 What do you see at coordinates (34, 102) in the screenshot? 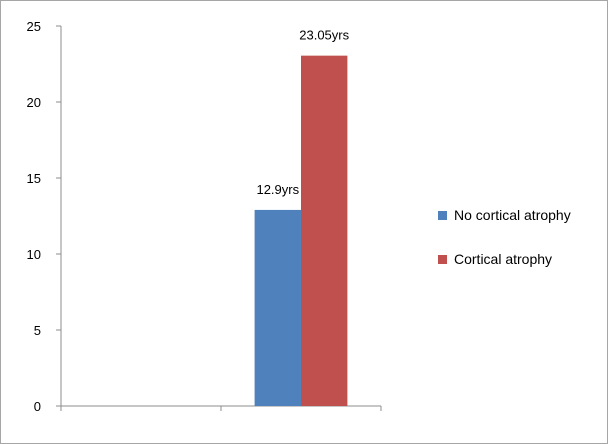
I see `y-tick-label: 20` at bounding box center [34, 102].